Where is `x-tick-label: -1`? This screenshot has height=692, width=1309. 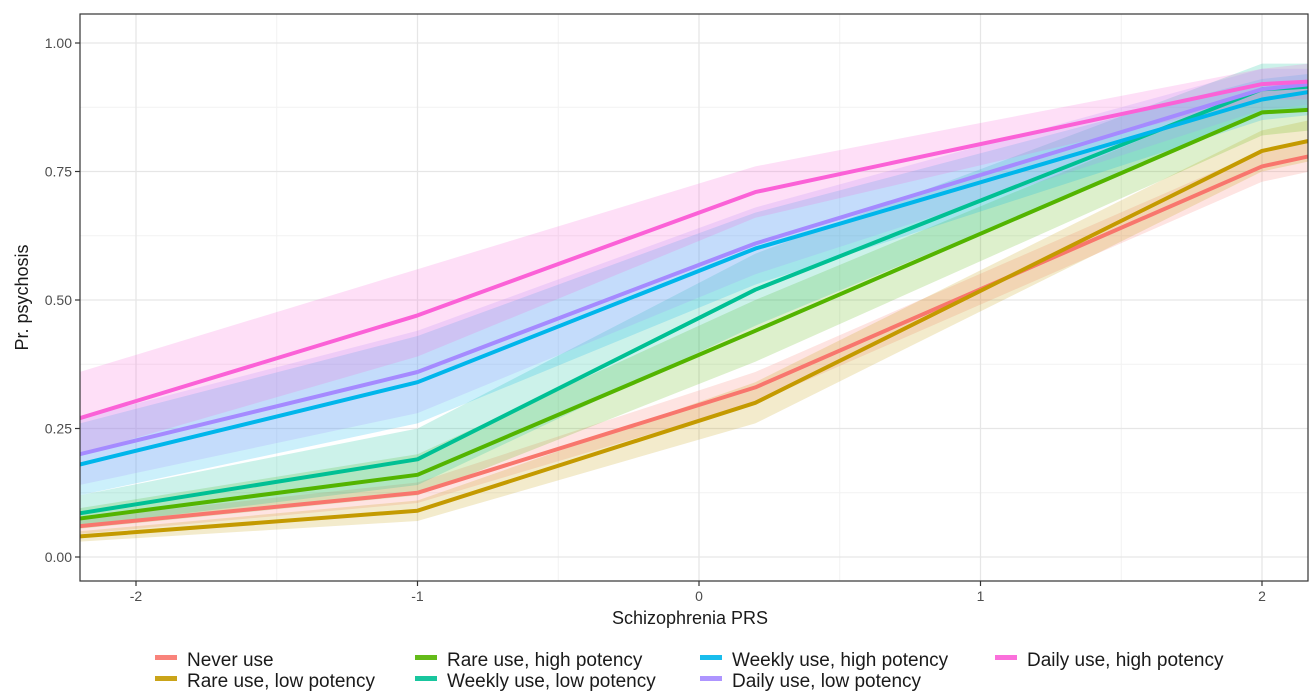 x-tick-label: -1 is located at coordinates (417, 596).